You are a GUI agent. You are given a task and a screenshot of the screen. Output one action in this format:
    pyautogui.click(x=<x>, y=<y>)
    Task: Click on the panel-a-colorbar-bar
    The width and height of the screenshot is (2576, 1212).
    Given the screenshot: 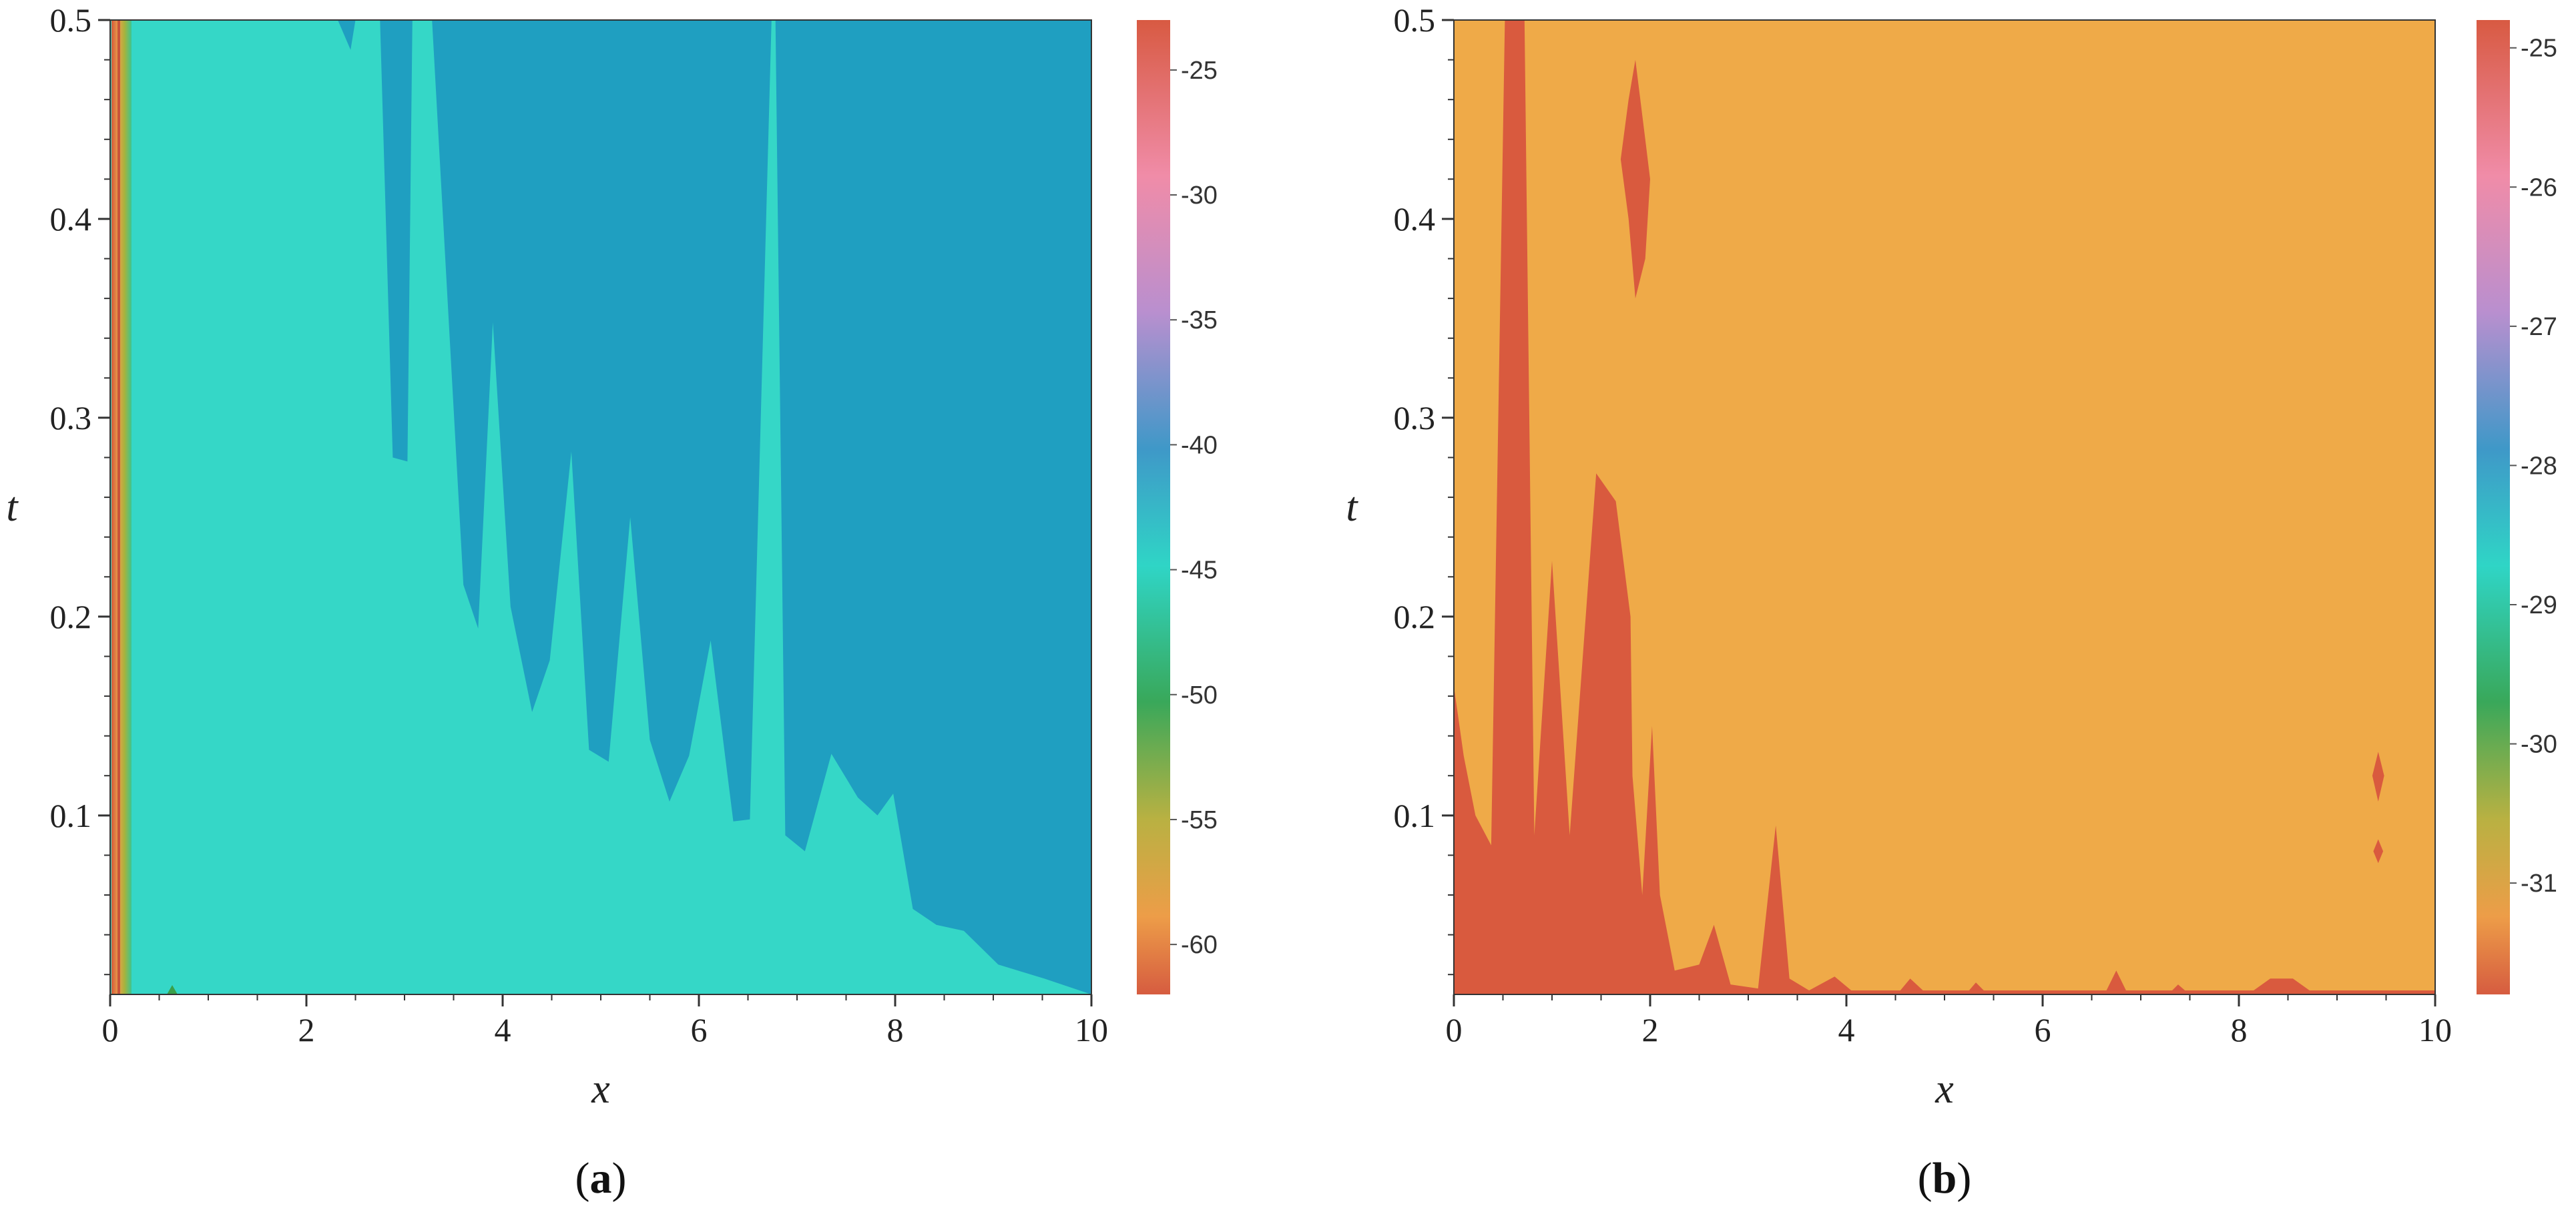 What is the action you would take?
    pyautogui.click(x=1153, y=507)
    